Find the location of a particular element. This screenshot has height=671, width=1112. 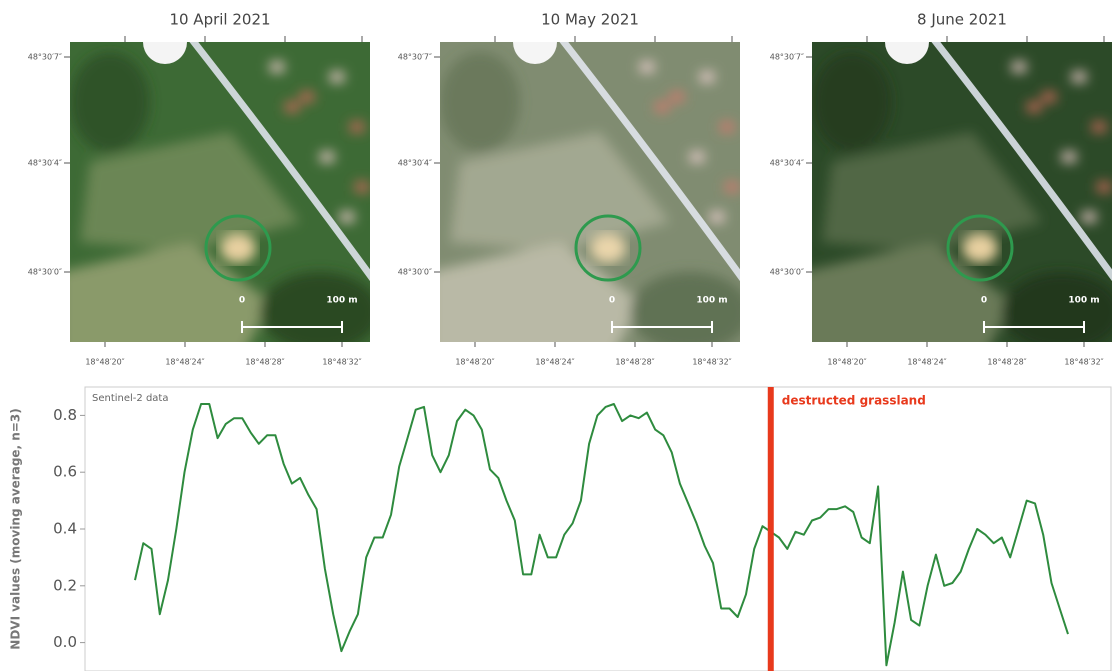

panel-title: 8 June 2021 is located at coordinates (962, 20).